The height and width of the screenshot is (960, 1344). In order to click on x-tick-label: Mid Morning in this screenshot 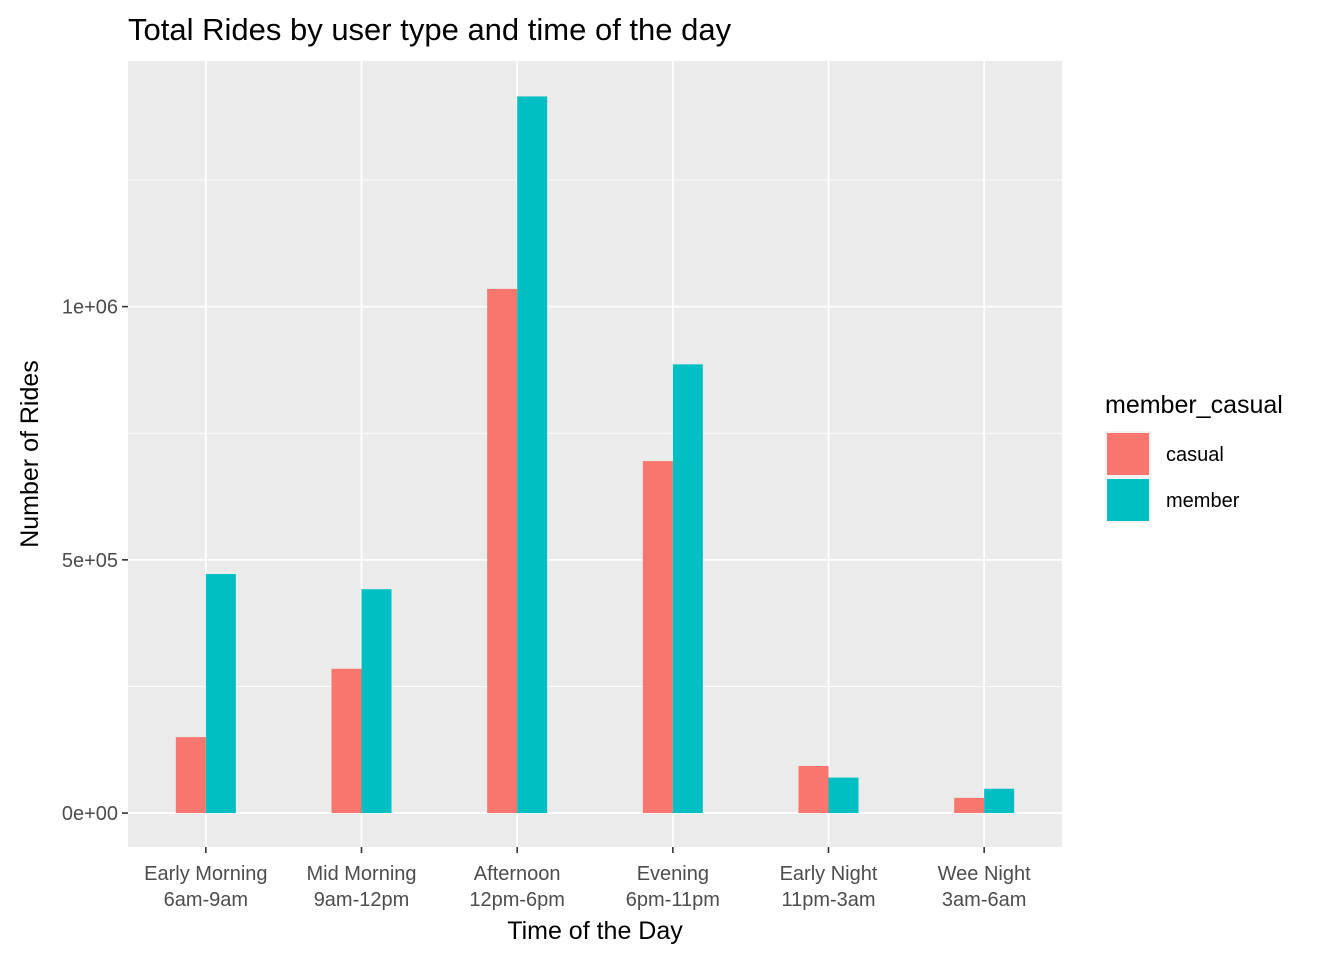, I will do `click(361, 874)`.